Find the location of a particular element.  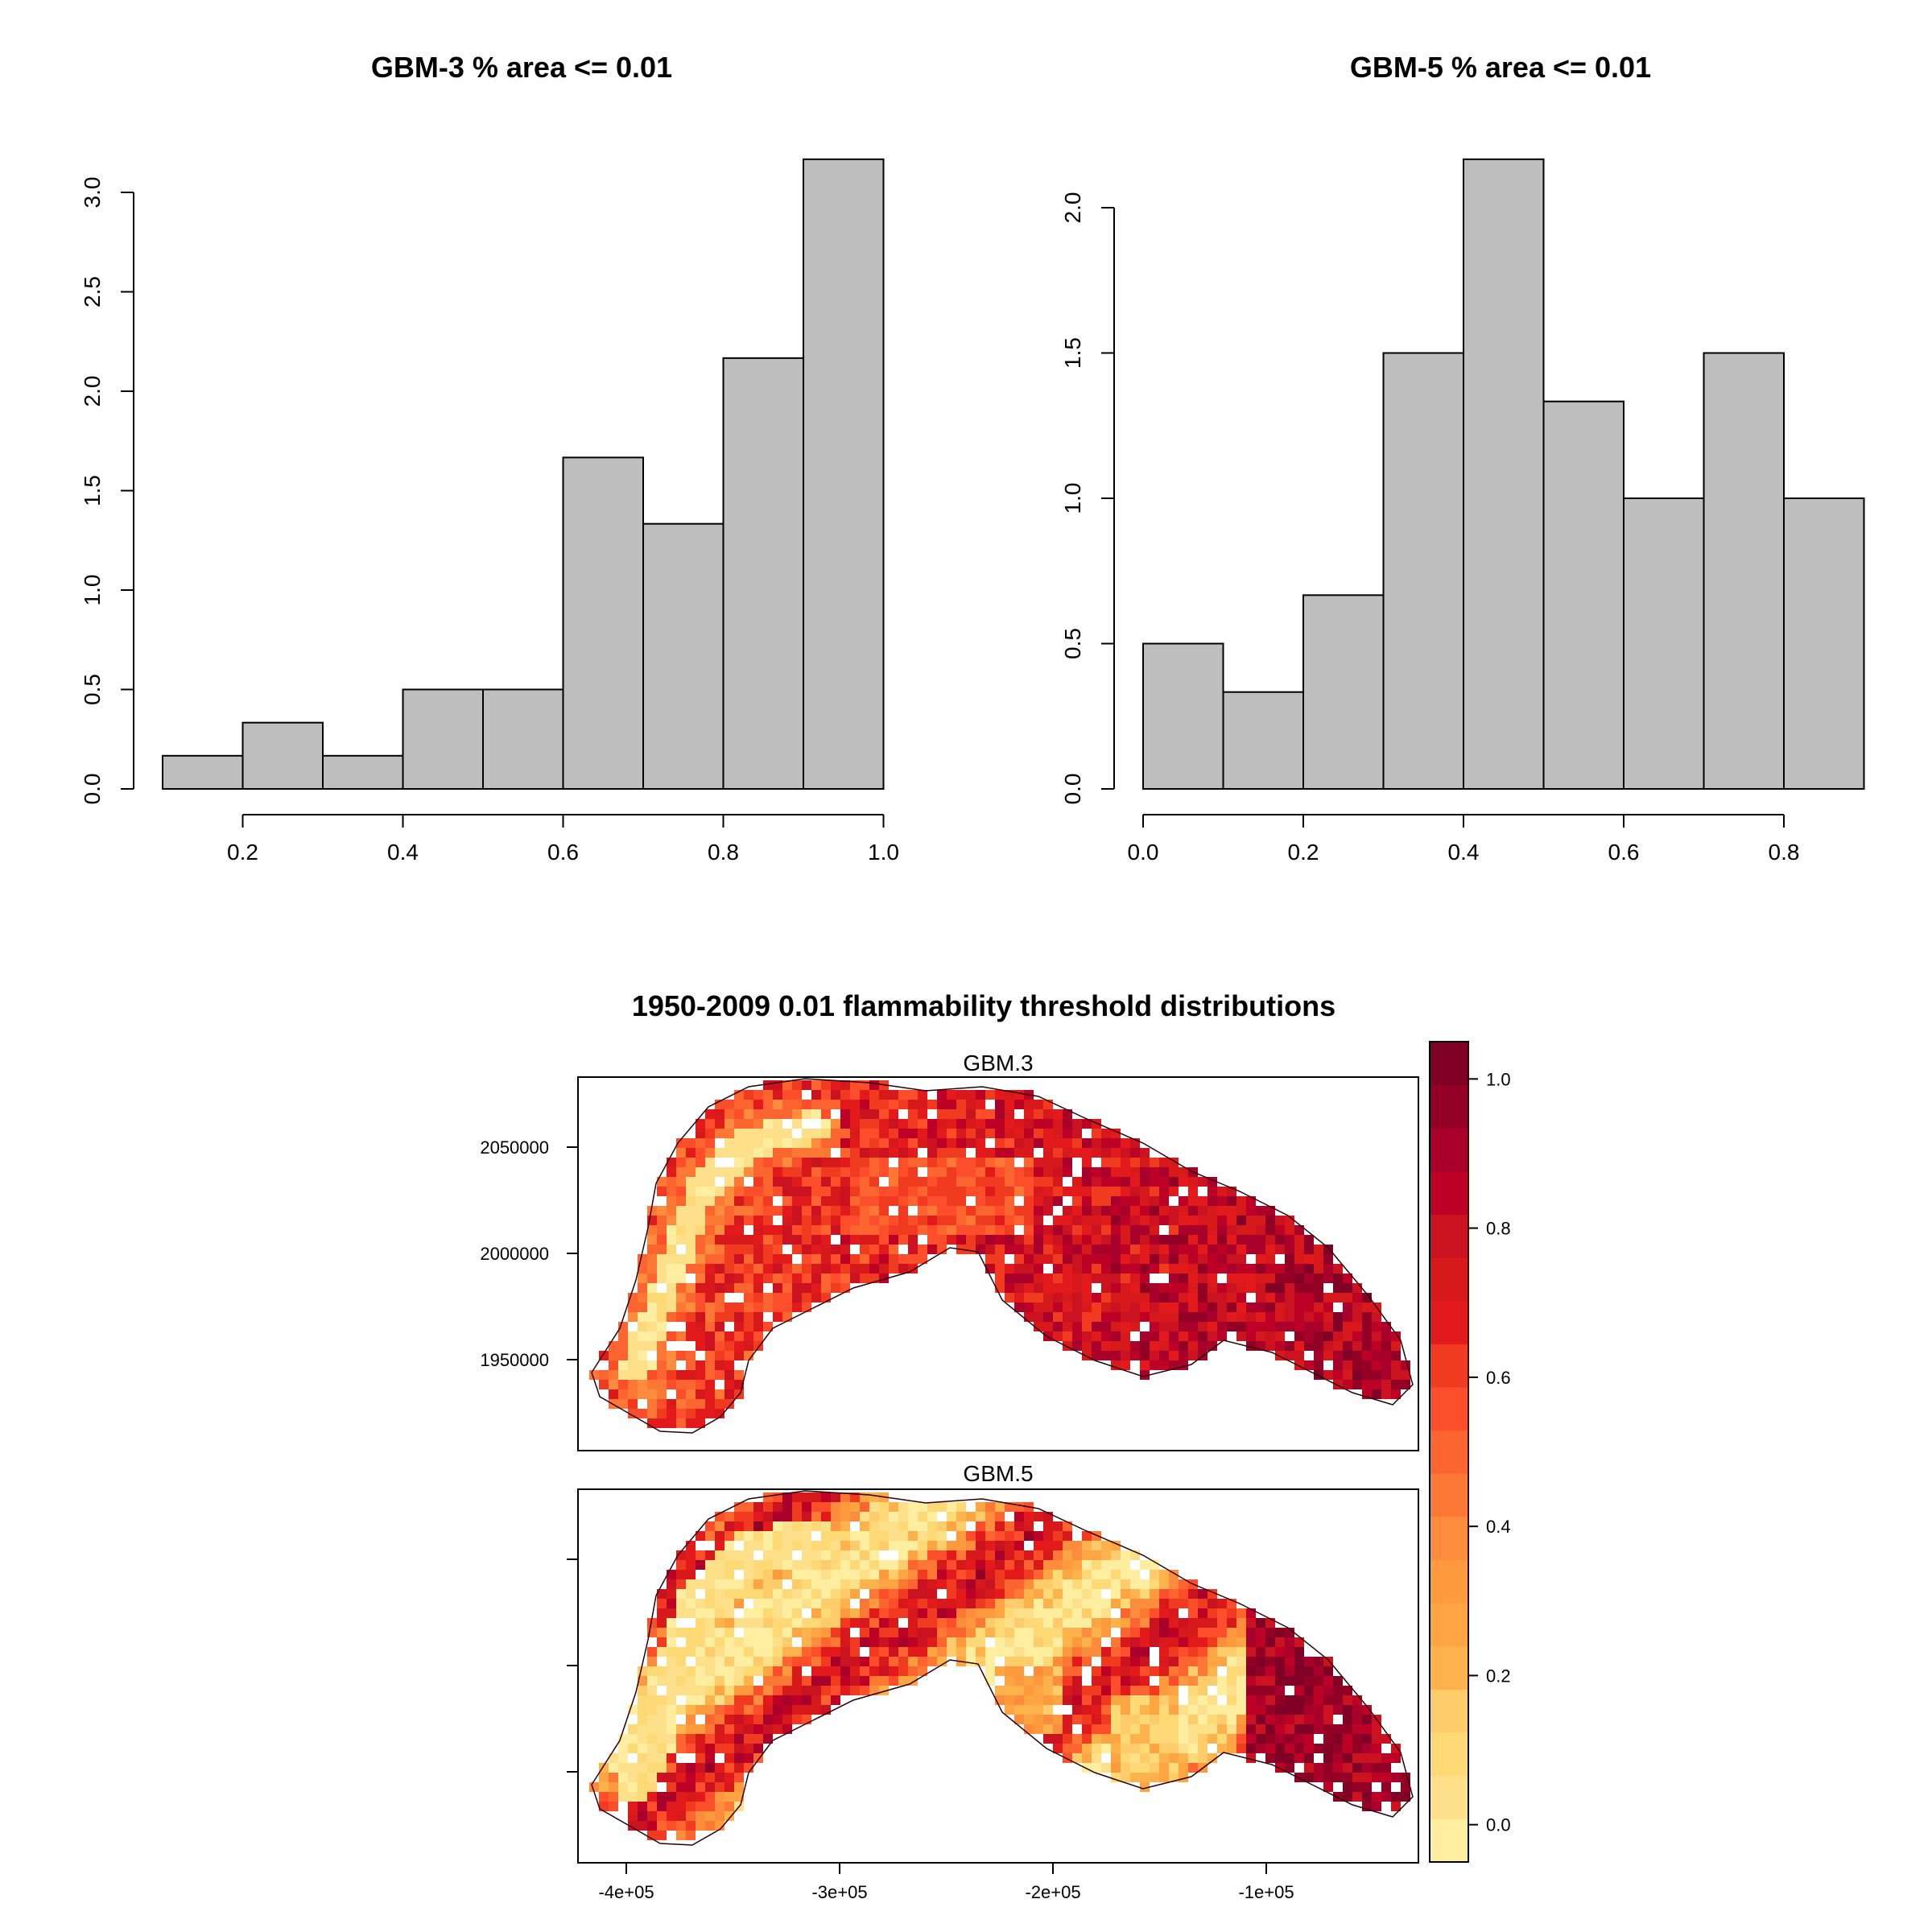

y-tick-label: 2.0 is located at coordinates (92, 391).